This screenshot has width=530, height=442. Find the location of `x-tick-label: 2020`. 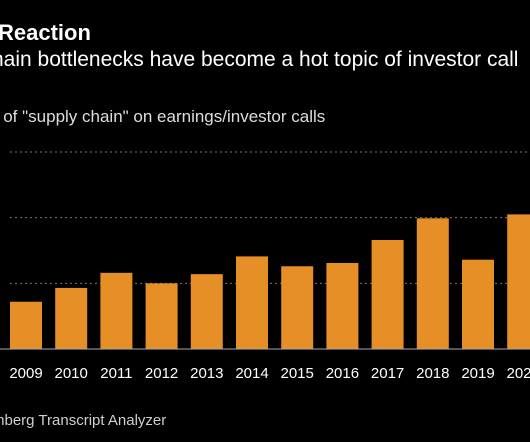

x-tick-label: 2020 is located at coordinates (518, 373).